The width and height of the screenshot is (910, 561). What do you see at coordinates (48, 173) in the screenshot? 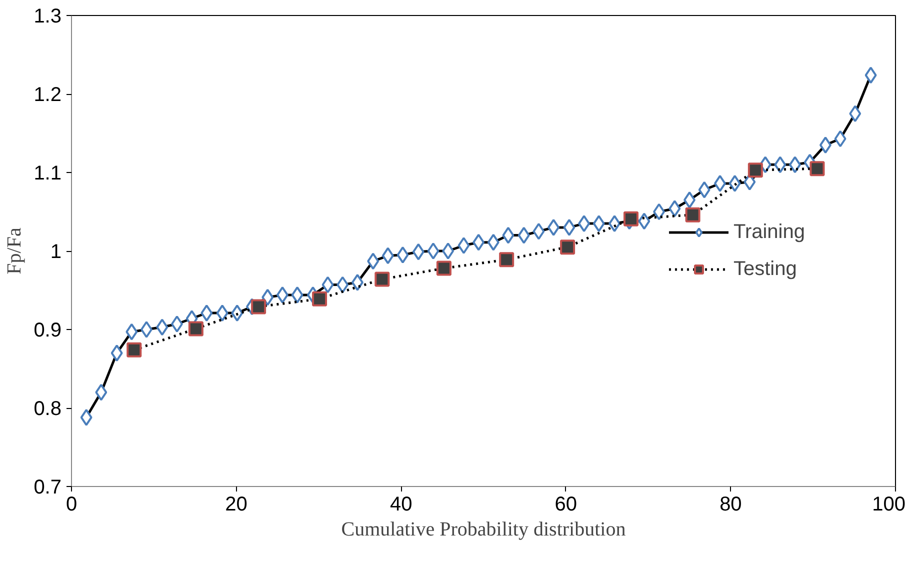
I see `y-tick-label: 1.1` at bounding box center [48, 173].